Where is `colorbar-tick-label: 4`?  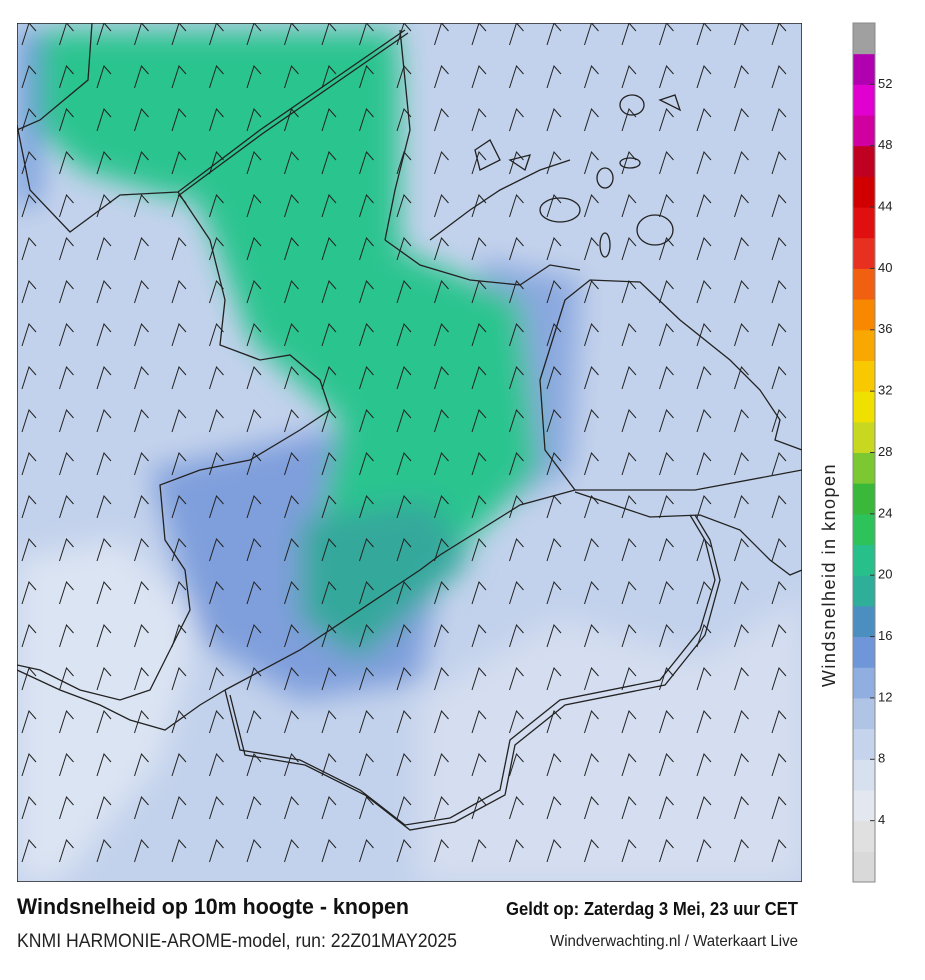
colorbar-tick-label: 4 is located at coordinates (881, 819).